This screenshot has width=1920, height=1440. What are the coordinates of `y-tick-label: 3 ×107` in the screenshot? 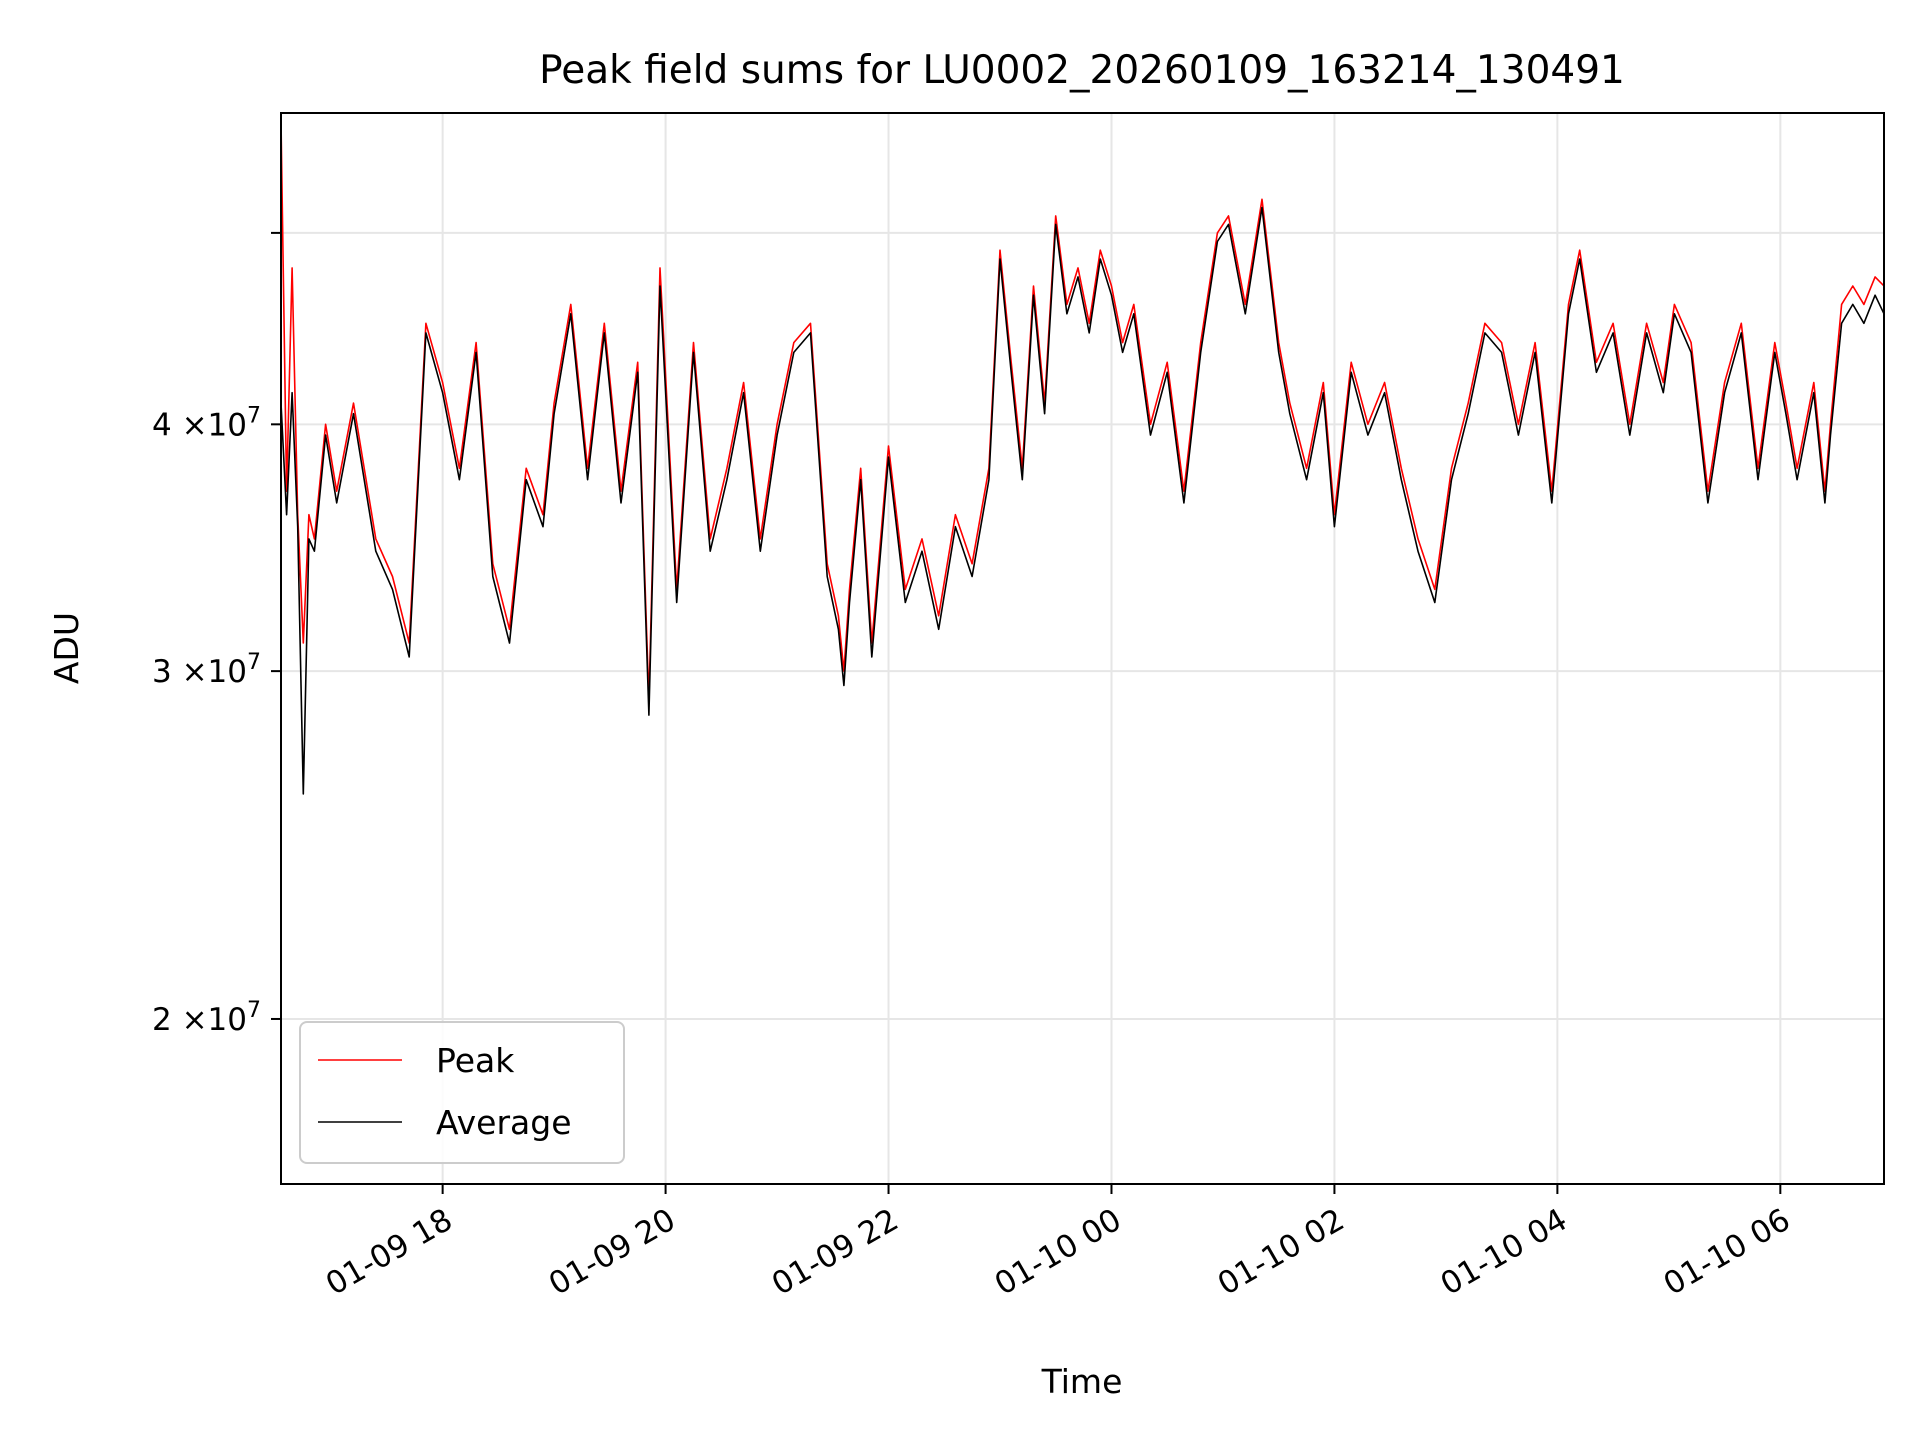 It's located at (206, 670).